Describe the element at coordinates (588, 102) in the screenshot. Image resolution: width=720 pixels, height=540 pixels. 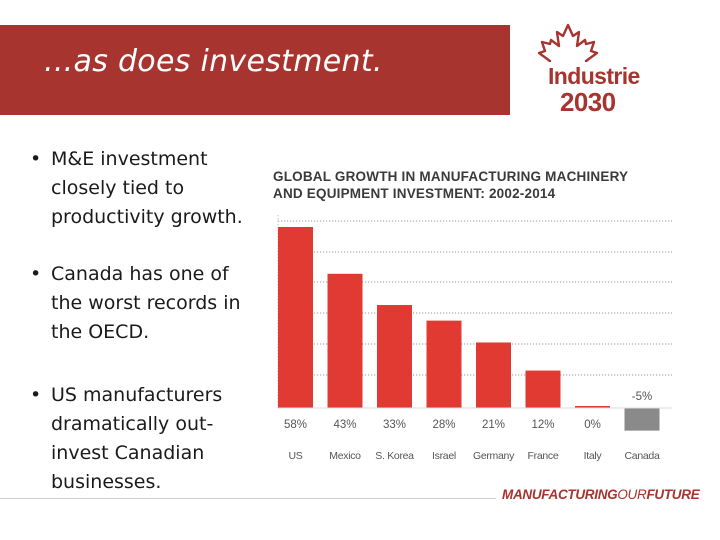
I see `logo-line2: 2030` at that location.